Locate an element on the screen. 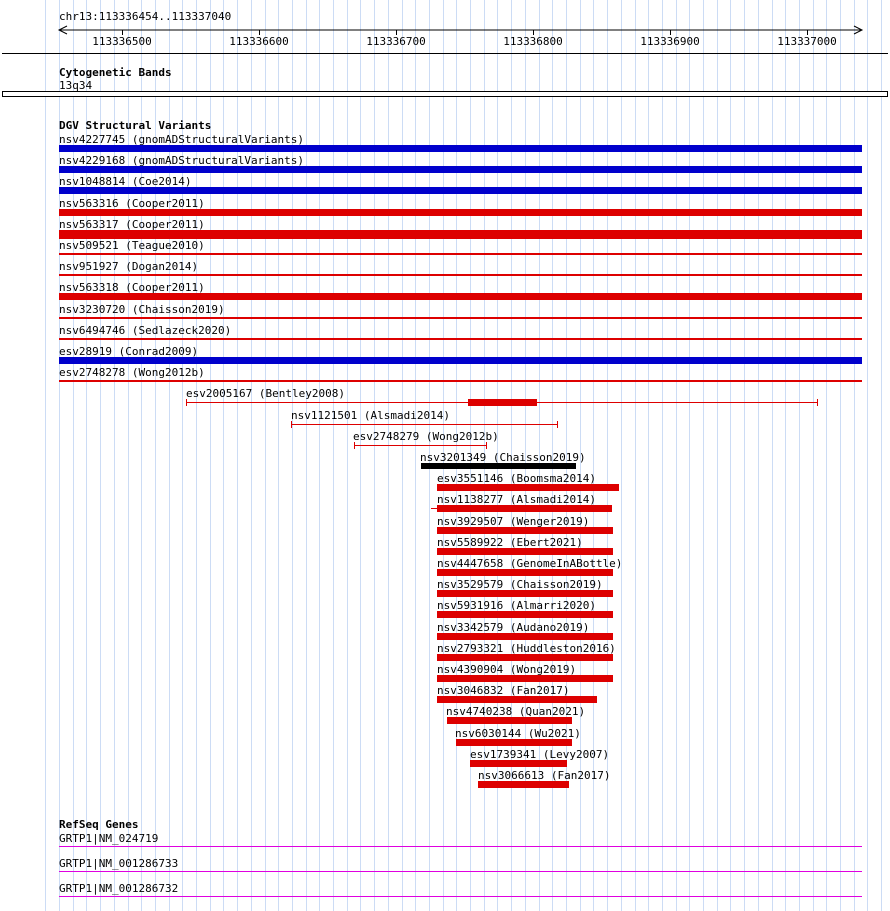  variant-label: nsv6030144 (Wu2021) is located at coordinates (518, 733).